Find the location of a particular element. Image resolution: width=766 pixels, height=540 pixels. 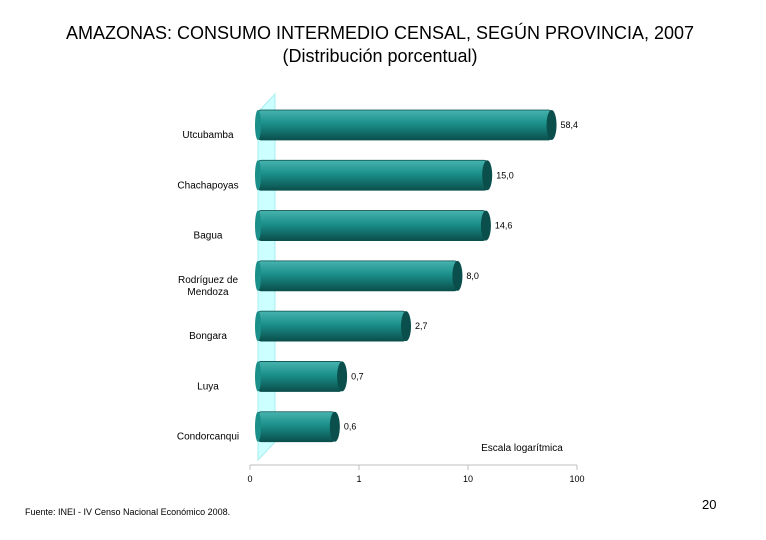

scale-note: Escala logarítmica is located at coordinates (522, 448).